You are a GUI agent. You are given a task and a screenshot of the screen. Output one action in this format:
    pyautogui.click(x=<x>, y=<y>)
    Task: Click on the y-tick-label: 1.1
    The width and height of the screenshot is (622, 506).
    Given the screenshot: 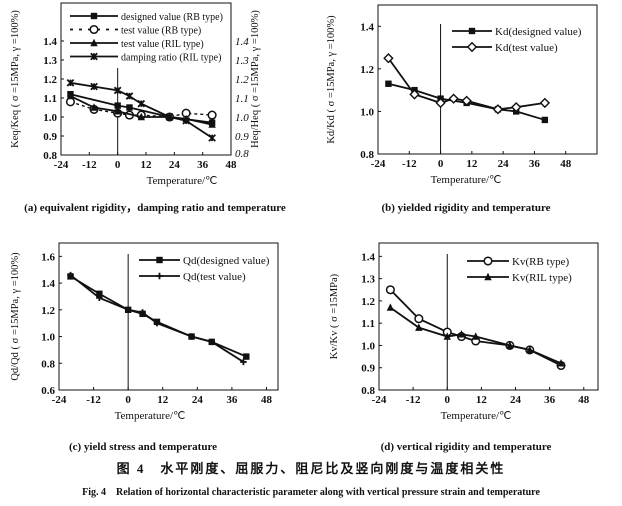 What is the action you would take?
    pyautogui.click(x=368, y=324)
    